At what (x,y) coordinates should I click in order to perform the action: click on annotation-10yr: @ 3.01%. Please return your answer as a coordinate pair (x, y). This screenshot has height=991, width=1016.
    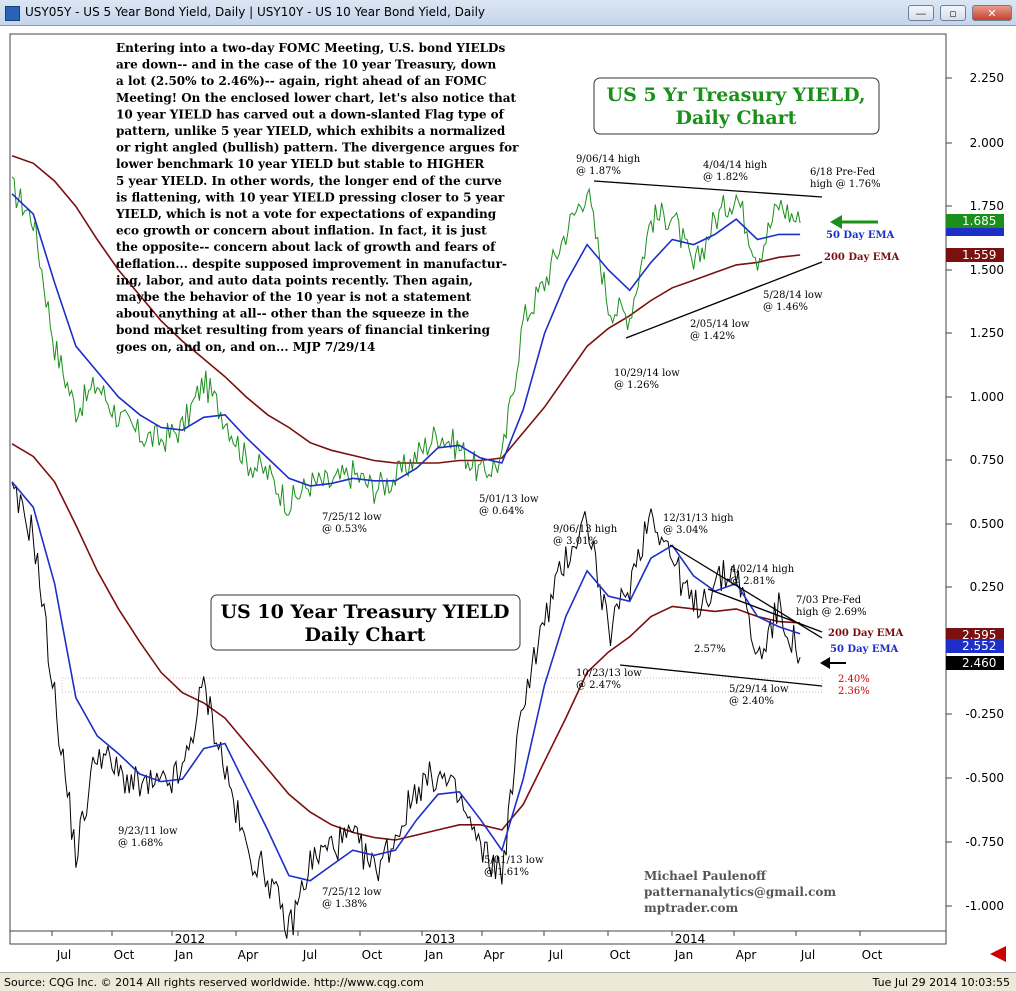
    Looking at the image, I should click on (575, 541).